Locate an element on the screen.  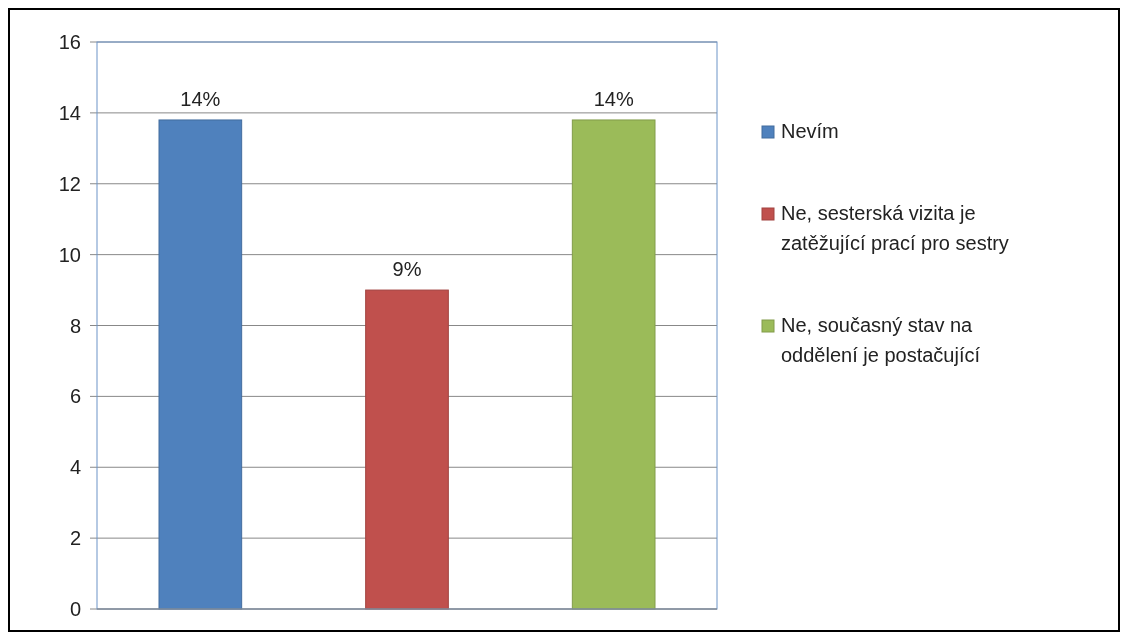
legend-label: Ne, současný stav na oddělení je postačující is located at coordinates (881, 340).